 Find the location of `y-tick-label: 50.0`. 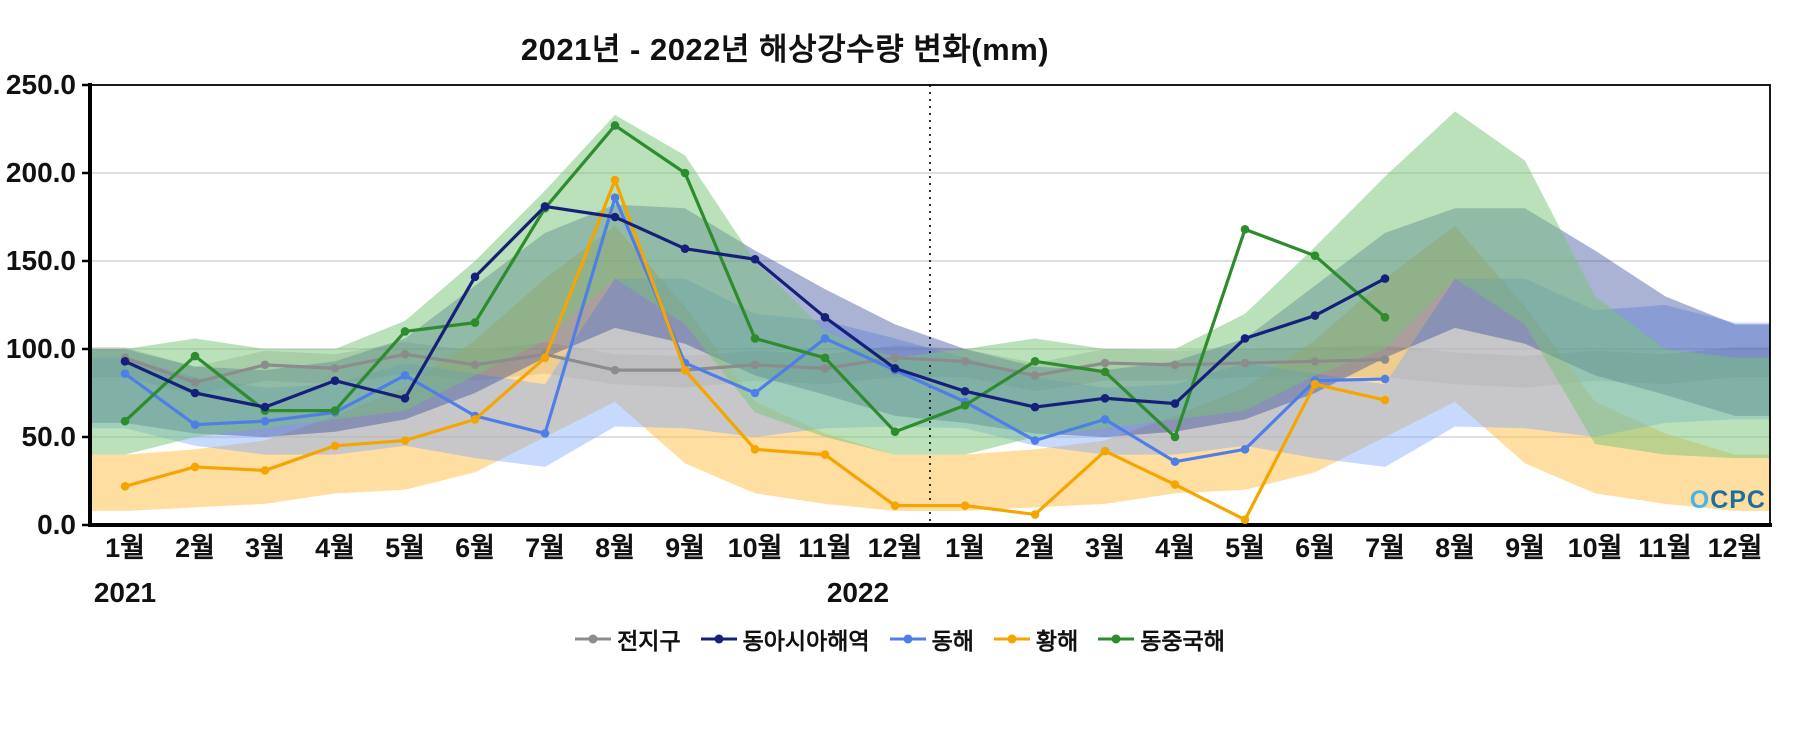

y-tick-label: 50.0 is located at coordinates (49, 436).